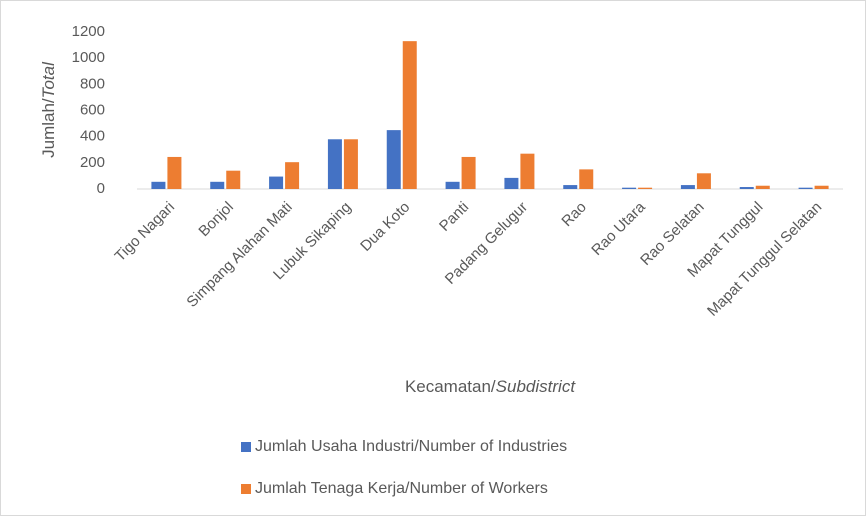 Image resolution: width=866 pixels, height=516 pixels. I want to click on x-axis-title-part: Subdistrict, so click(536, 386).